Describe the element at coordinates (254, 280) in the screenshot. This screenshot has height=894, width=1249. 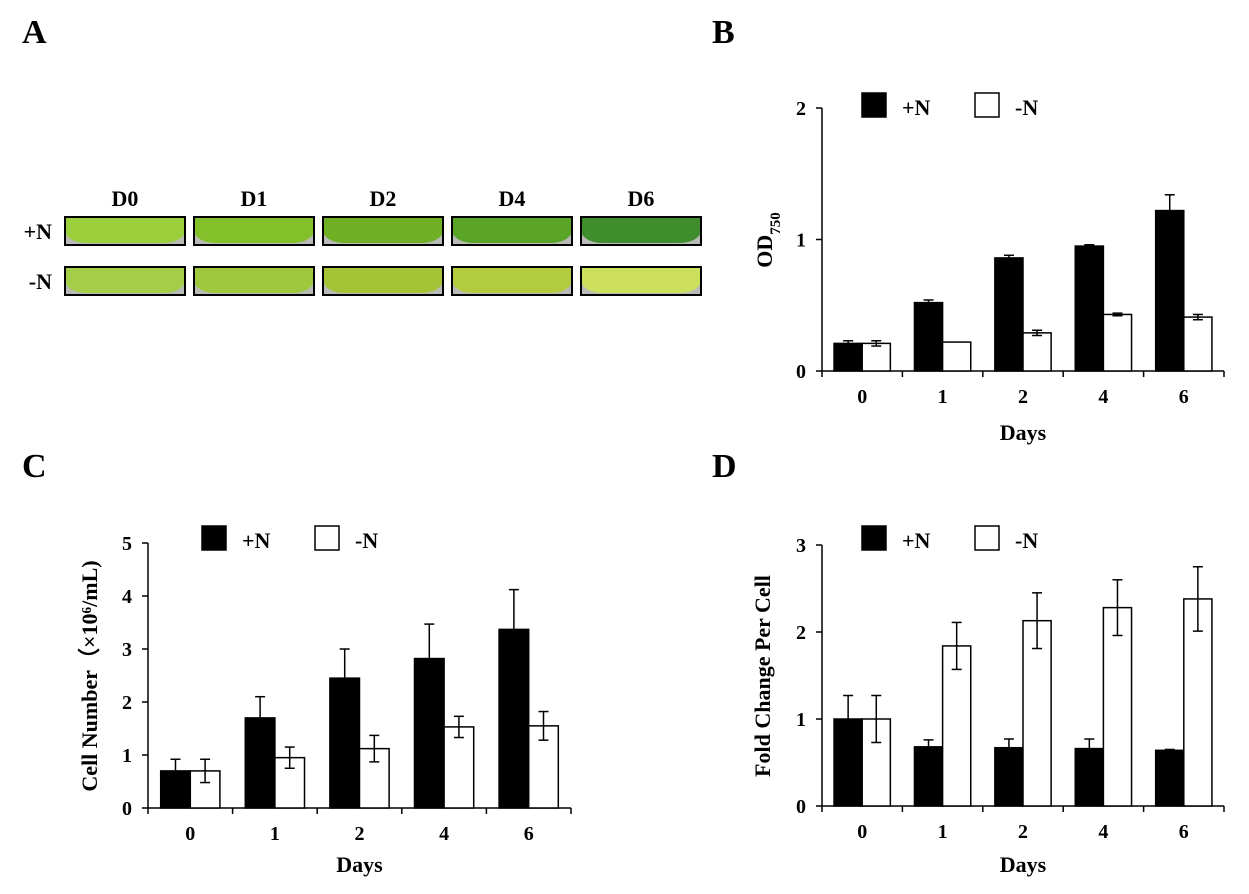
I see `culture-photo--N-D1` at that location.